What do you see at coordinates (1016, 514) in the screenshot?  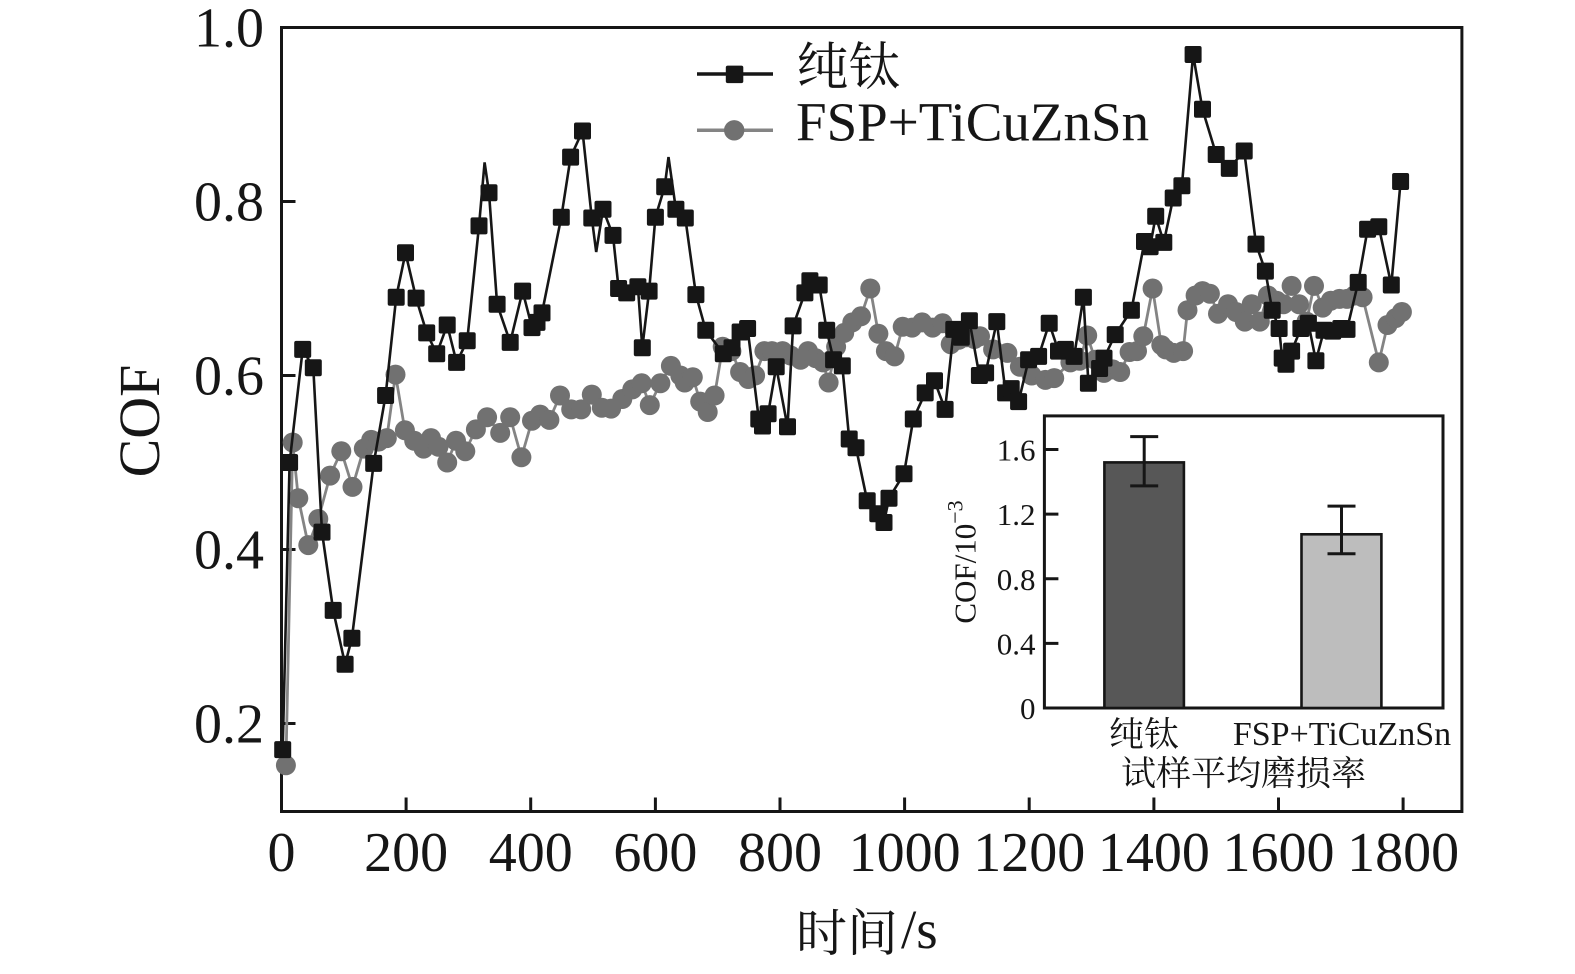 I see `svg-text: 1.2` at bounding box center [1016, 514].